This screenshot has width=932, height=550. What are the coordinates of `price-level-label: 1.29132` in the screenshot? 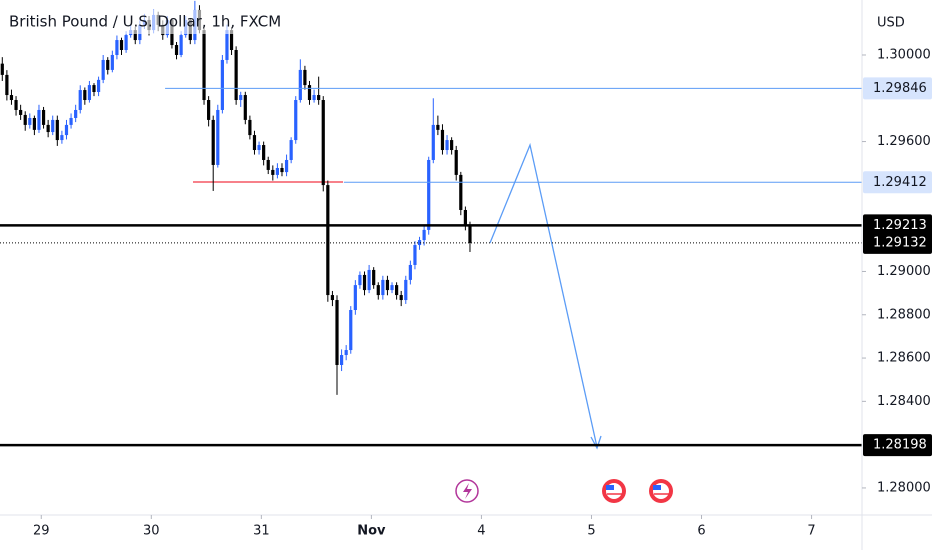 It's located at (900, 242).